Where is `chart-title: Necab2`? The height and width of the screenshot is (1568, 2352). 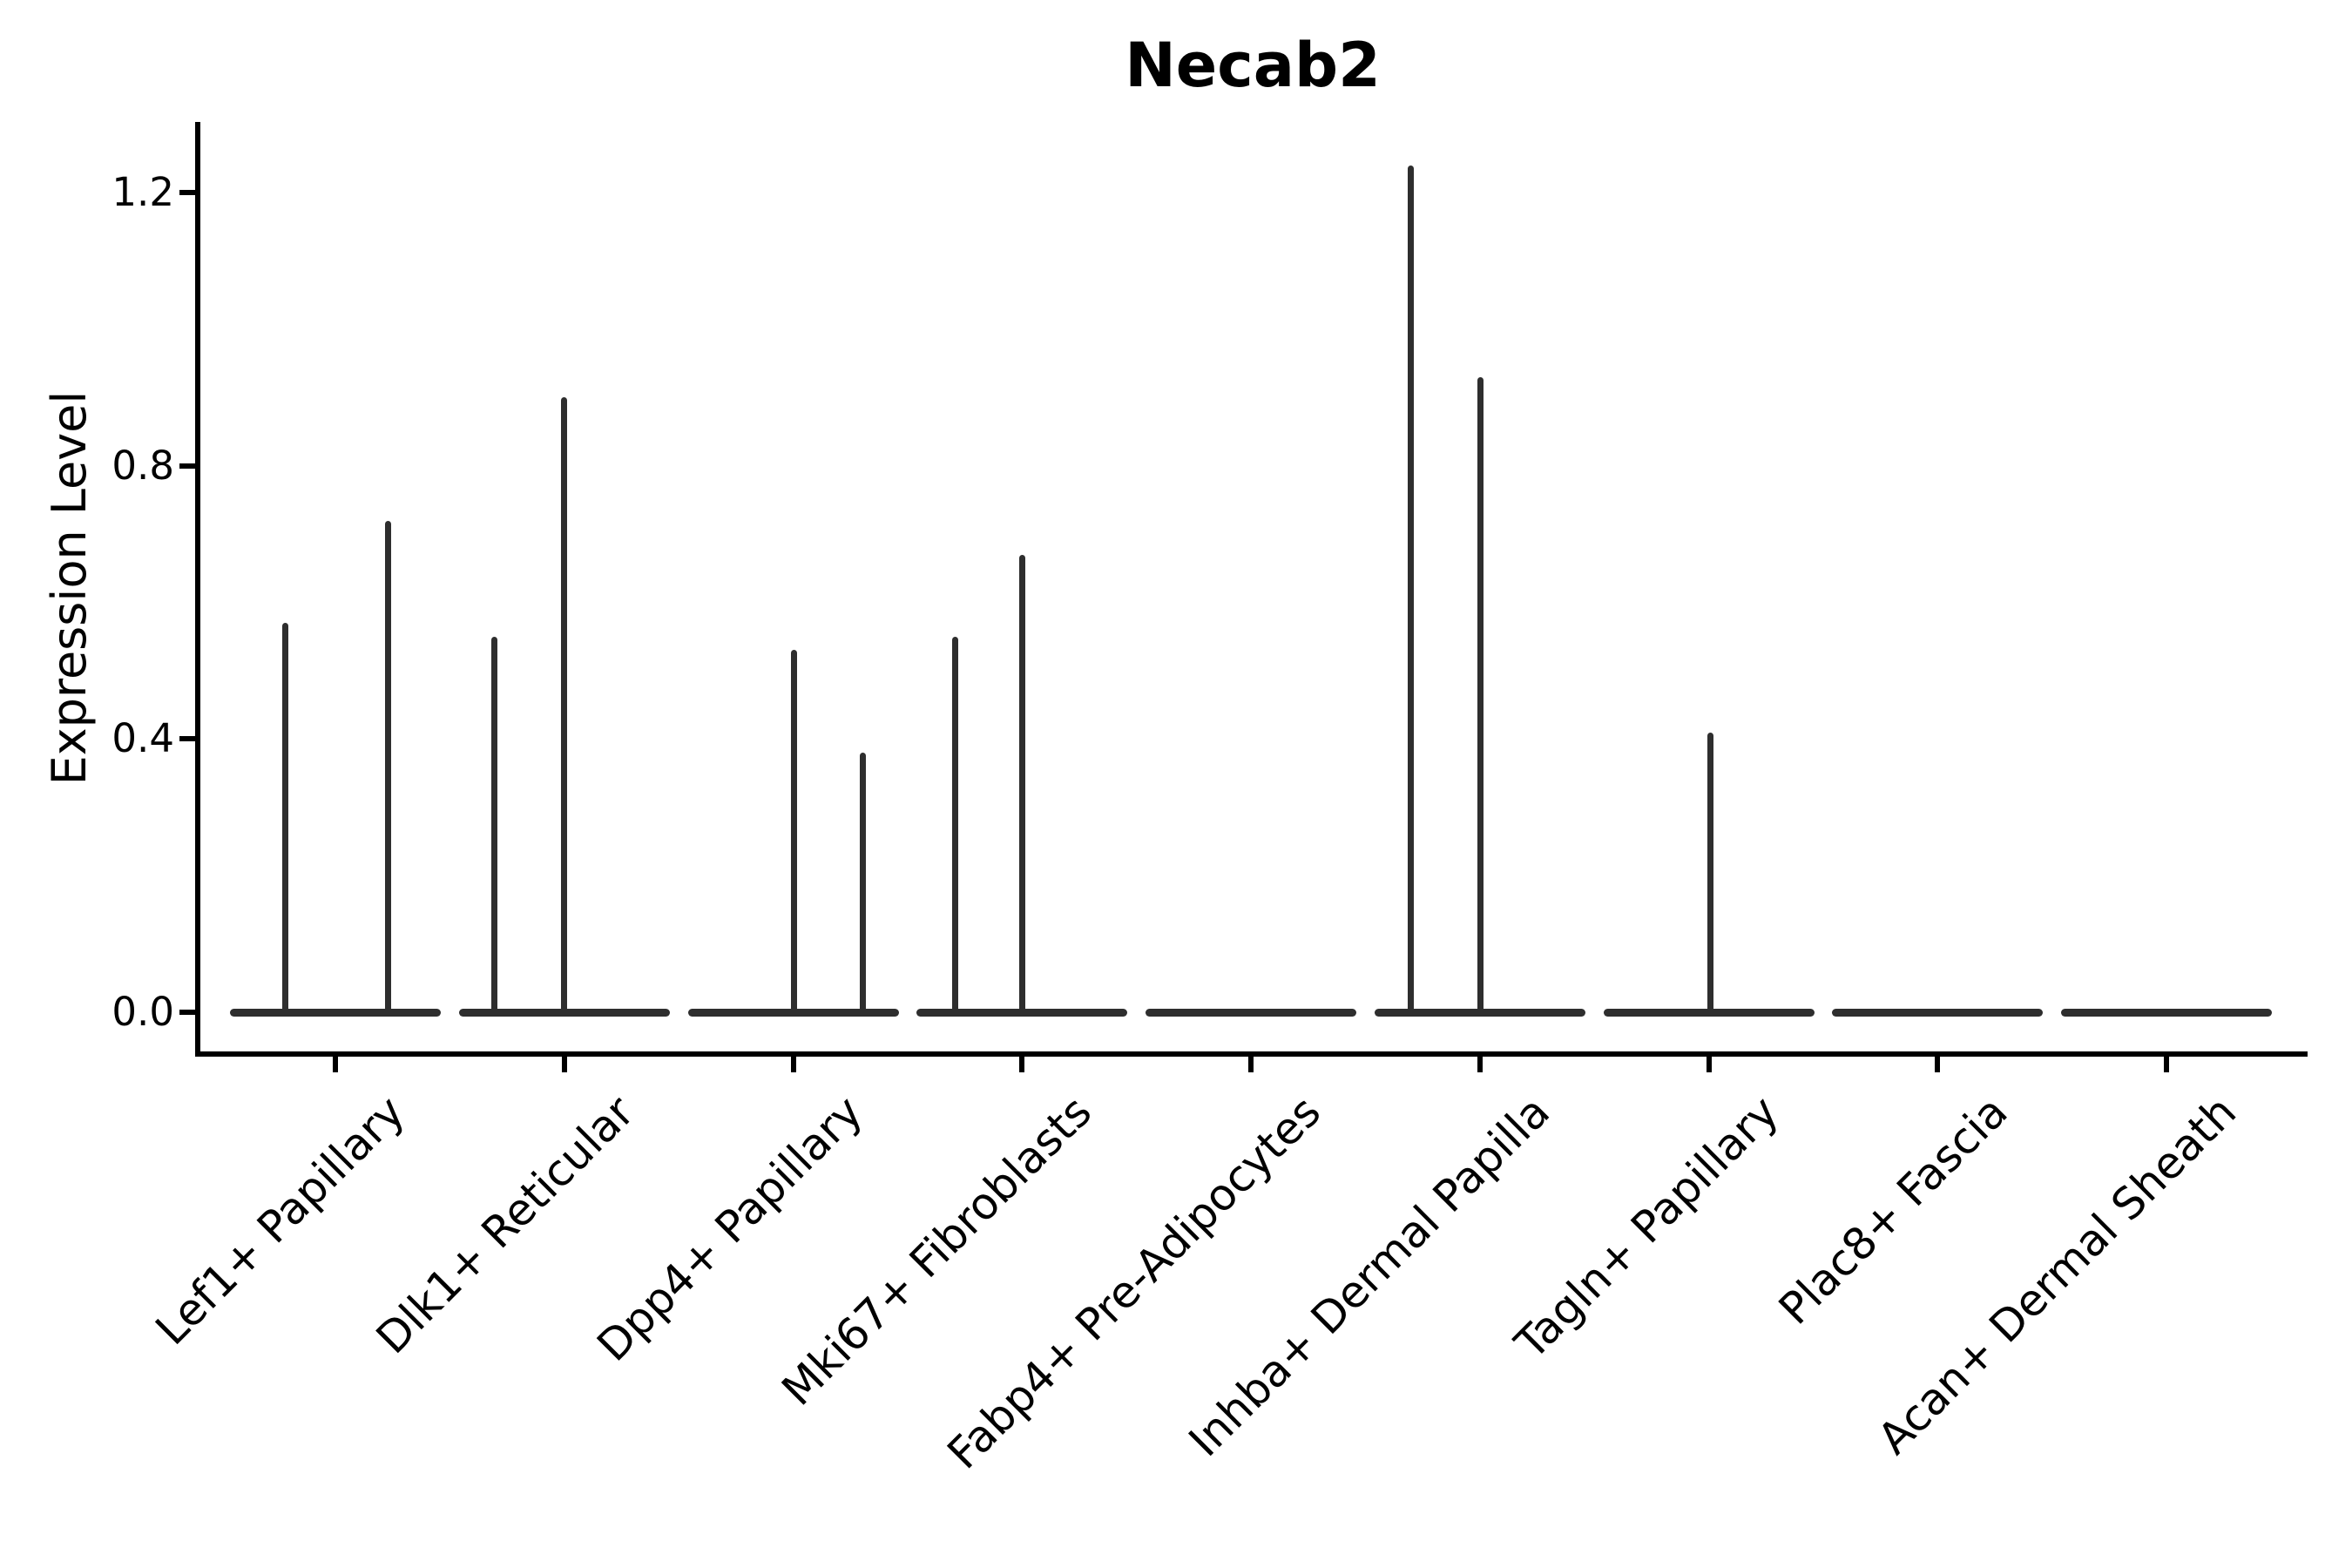 chart-title: Necab2 is located at coordinates (1253, 66).